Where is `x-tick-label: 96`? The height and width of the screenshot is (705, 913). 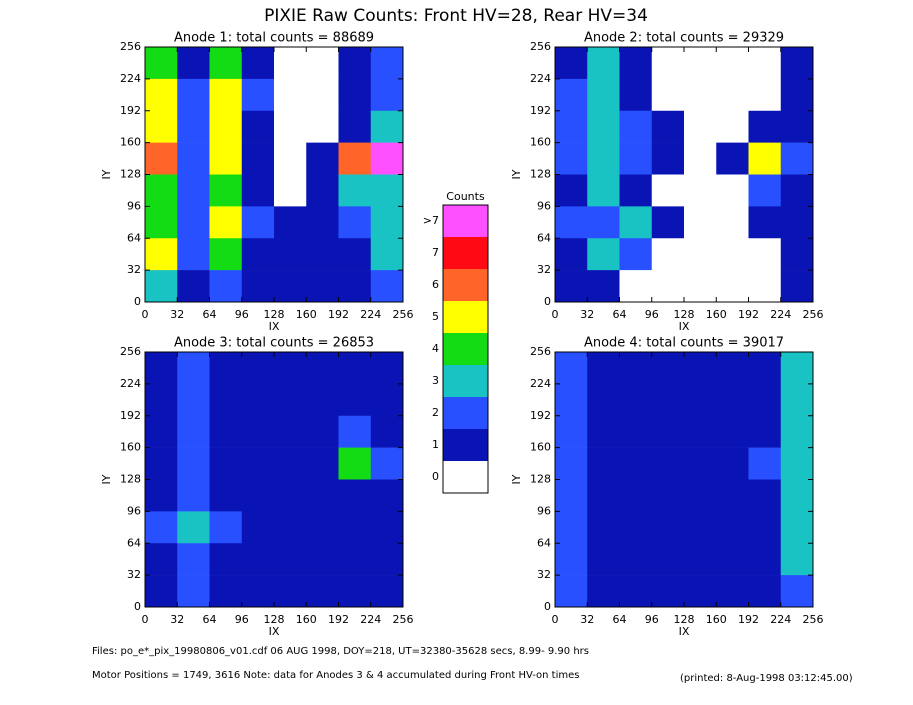 x-tick-label: 96 is located at coordinates (652, 619).